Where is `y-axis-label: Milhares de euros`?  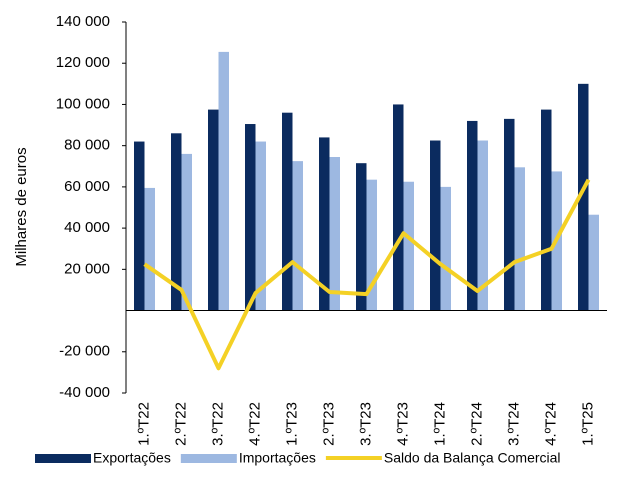 y-axis-label: Milhares de euros is located at coordinates (21, 206).